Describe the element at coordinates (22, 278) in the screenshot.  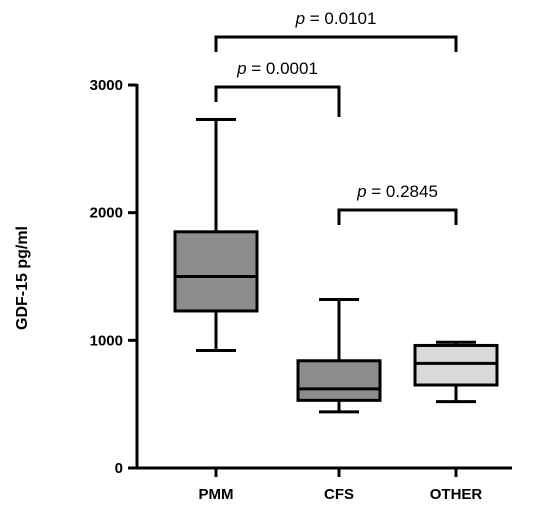
I see `y-axis-label: GDF-15 pg/ml` at that location.